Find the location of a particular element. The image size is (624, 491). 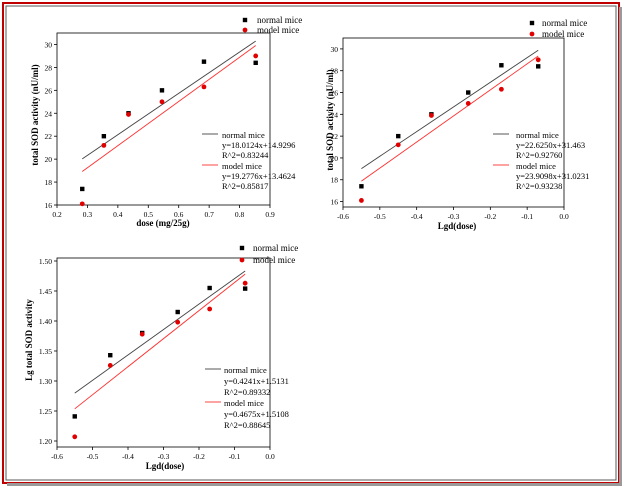

chart-1-legend-model-marker is located at coordinates (245, 30).